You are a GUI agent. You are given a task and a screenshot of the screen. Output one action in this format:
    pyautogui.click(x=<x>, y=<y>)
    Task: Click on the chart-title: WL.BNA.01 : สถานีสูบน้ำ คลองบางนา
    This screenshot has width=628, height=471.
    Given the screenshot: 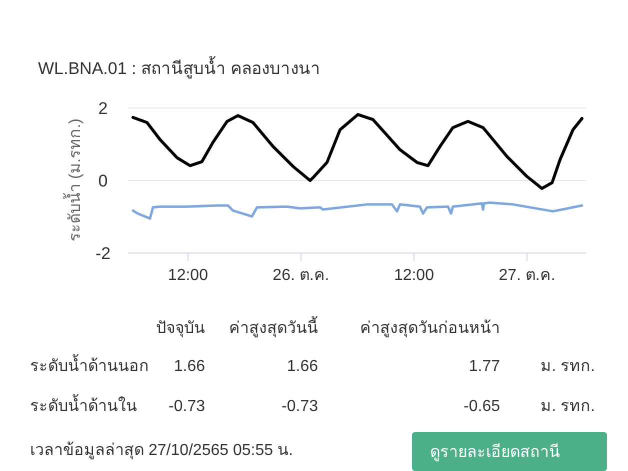 What is the action you would take?
    pyautogui.click(x=179, y=67)
    